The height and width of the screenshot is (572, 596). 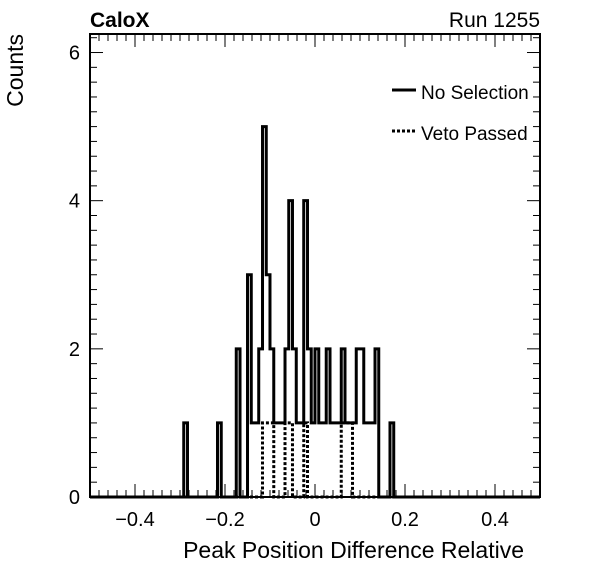 What do you see at coordinates (405, 520) in the screenshot?
I see `x-tick-label: 0.2` at bounding box center [405, 520].